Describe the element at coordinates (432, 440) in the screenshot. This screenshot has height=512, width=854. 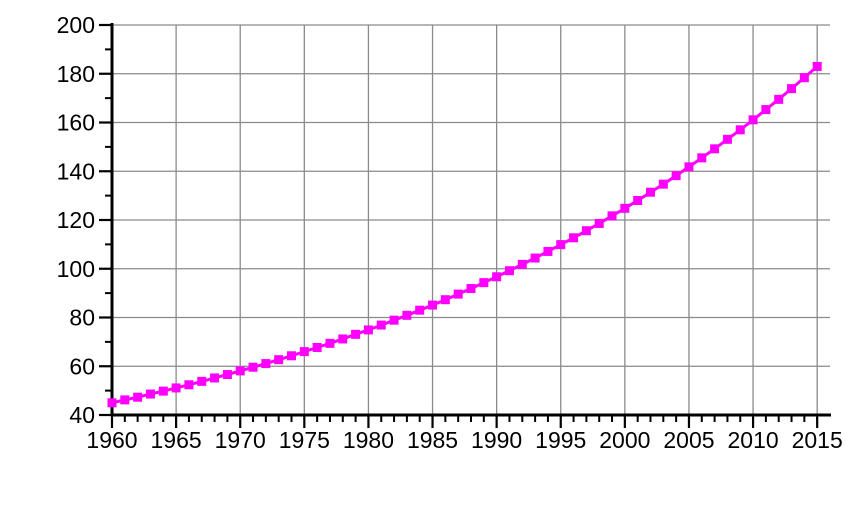
I see `x-tick-label: 1985` at that location.